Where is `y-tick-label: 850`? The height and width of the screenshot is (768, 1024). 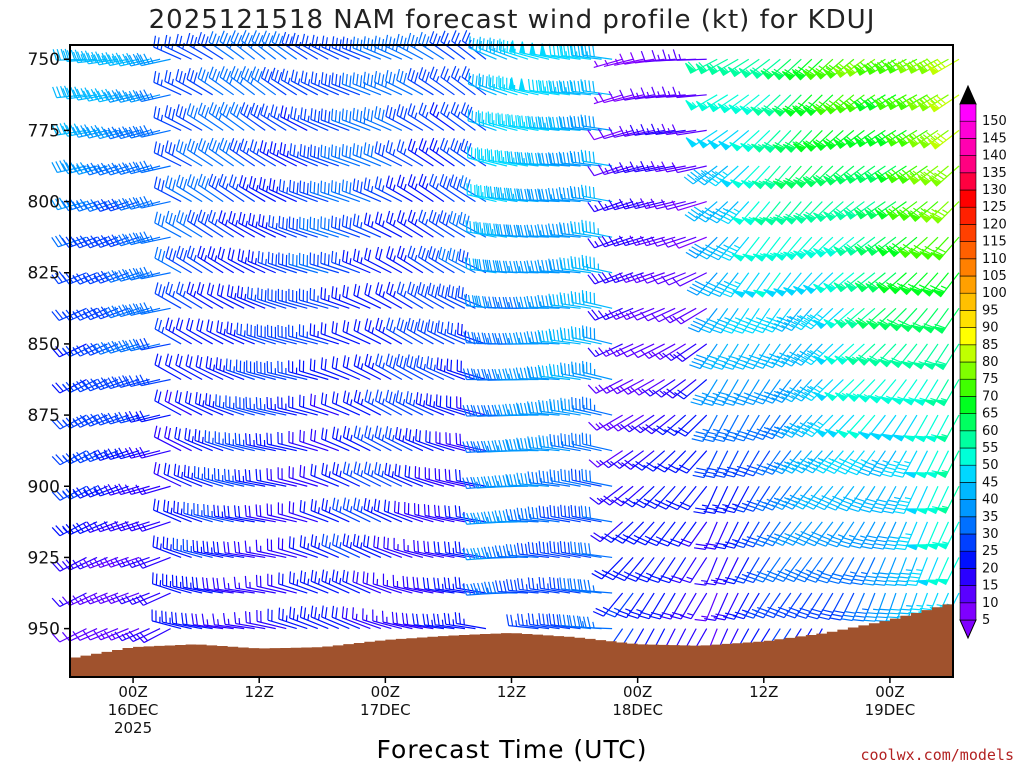
y-tick-label: 850 is located at coordinates (44, 345).